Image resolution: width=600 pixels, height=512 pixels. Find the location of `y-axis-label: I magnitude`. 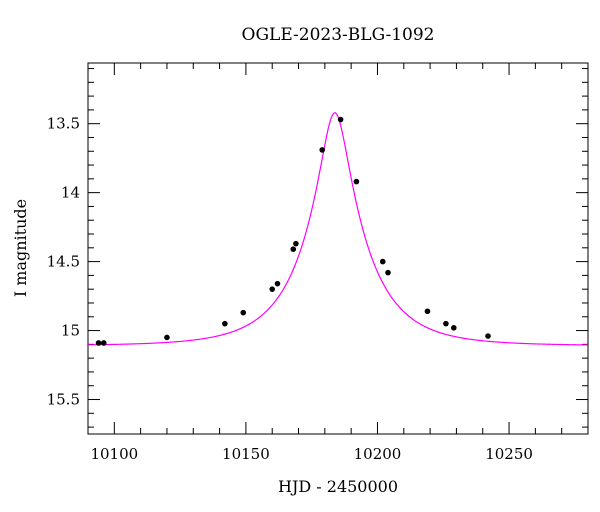

y-axis-label: I magnitude is located at coordinates (20, 248).